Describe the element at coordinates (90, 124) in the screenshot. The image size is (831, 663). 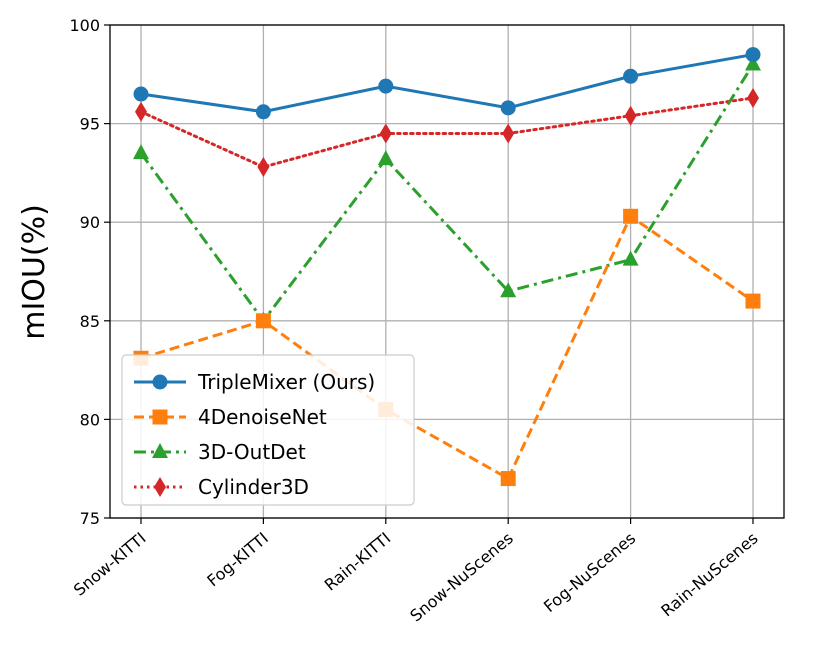
I see `y-tick-label: 95` at that location.